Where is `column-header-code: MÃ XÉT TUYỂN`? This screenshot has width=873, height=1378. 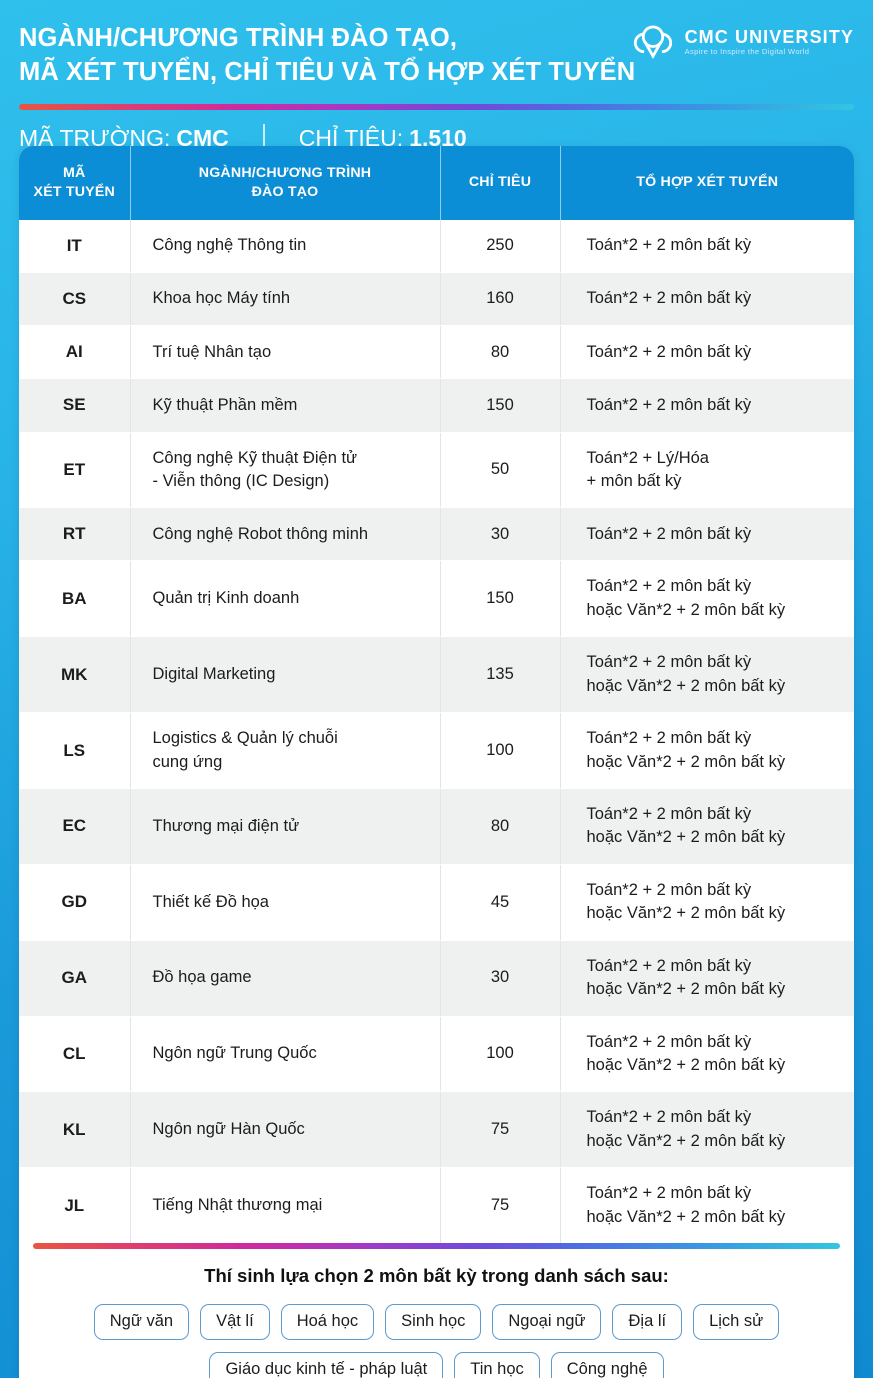 column-header-code: MÃ XÉT TUYỂN is located at coordinates (74, 183).